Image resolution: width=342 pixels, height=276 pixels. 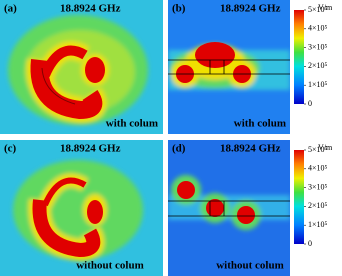 I want to click on panel-label: (b), so click(x=179, y=9).